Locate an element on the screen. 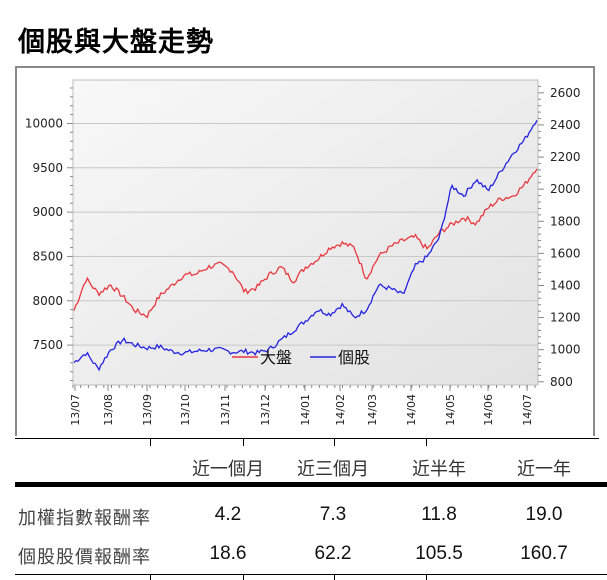  left-axis-tick-label: 9000 is located at coordinates (47, 212).